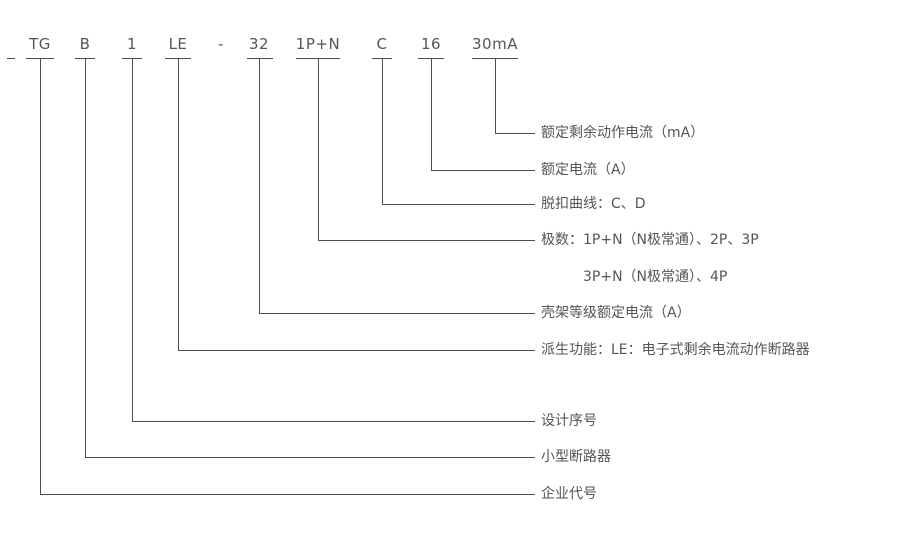 The image size is (900, 539). Describe the element at coordinates (576, 457) in the screenshot. I see `label-miniature-circuit-breaker: 小型断路器` at that location.